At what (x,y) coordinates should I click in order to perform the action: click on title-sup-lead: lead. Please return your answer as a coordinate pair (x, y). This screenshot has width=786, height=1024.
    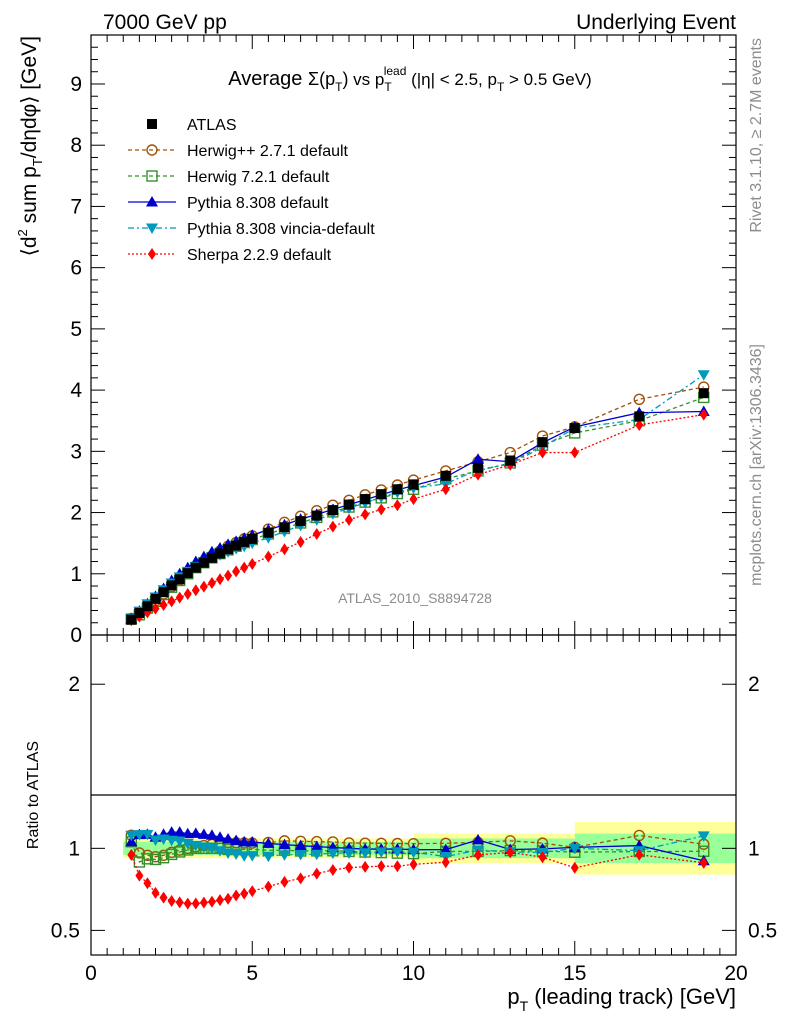
    Looking at the image, I should click on (395, 71).